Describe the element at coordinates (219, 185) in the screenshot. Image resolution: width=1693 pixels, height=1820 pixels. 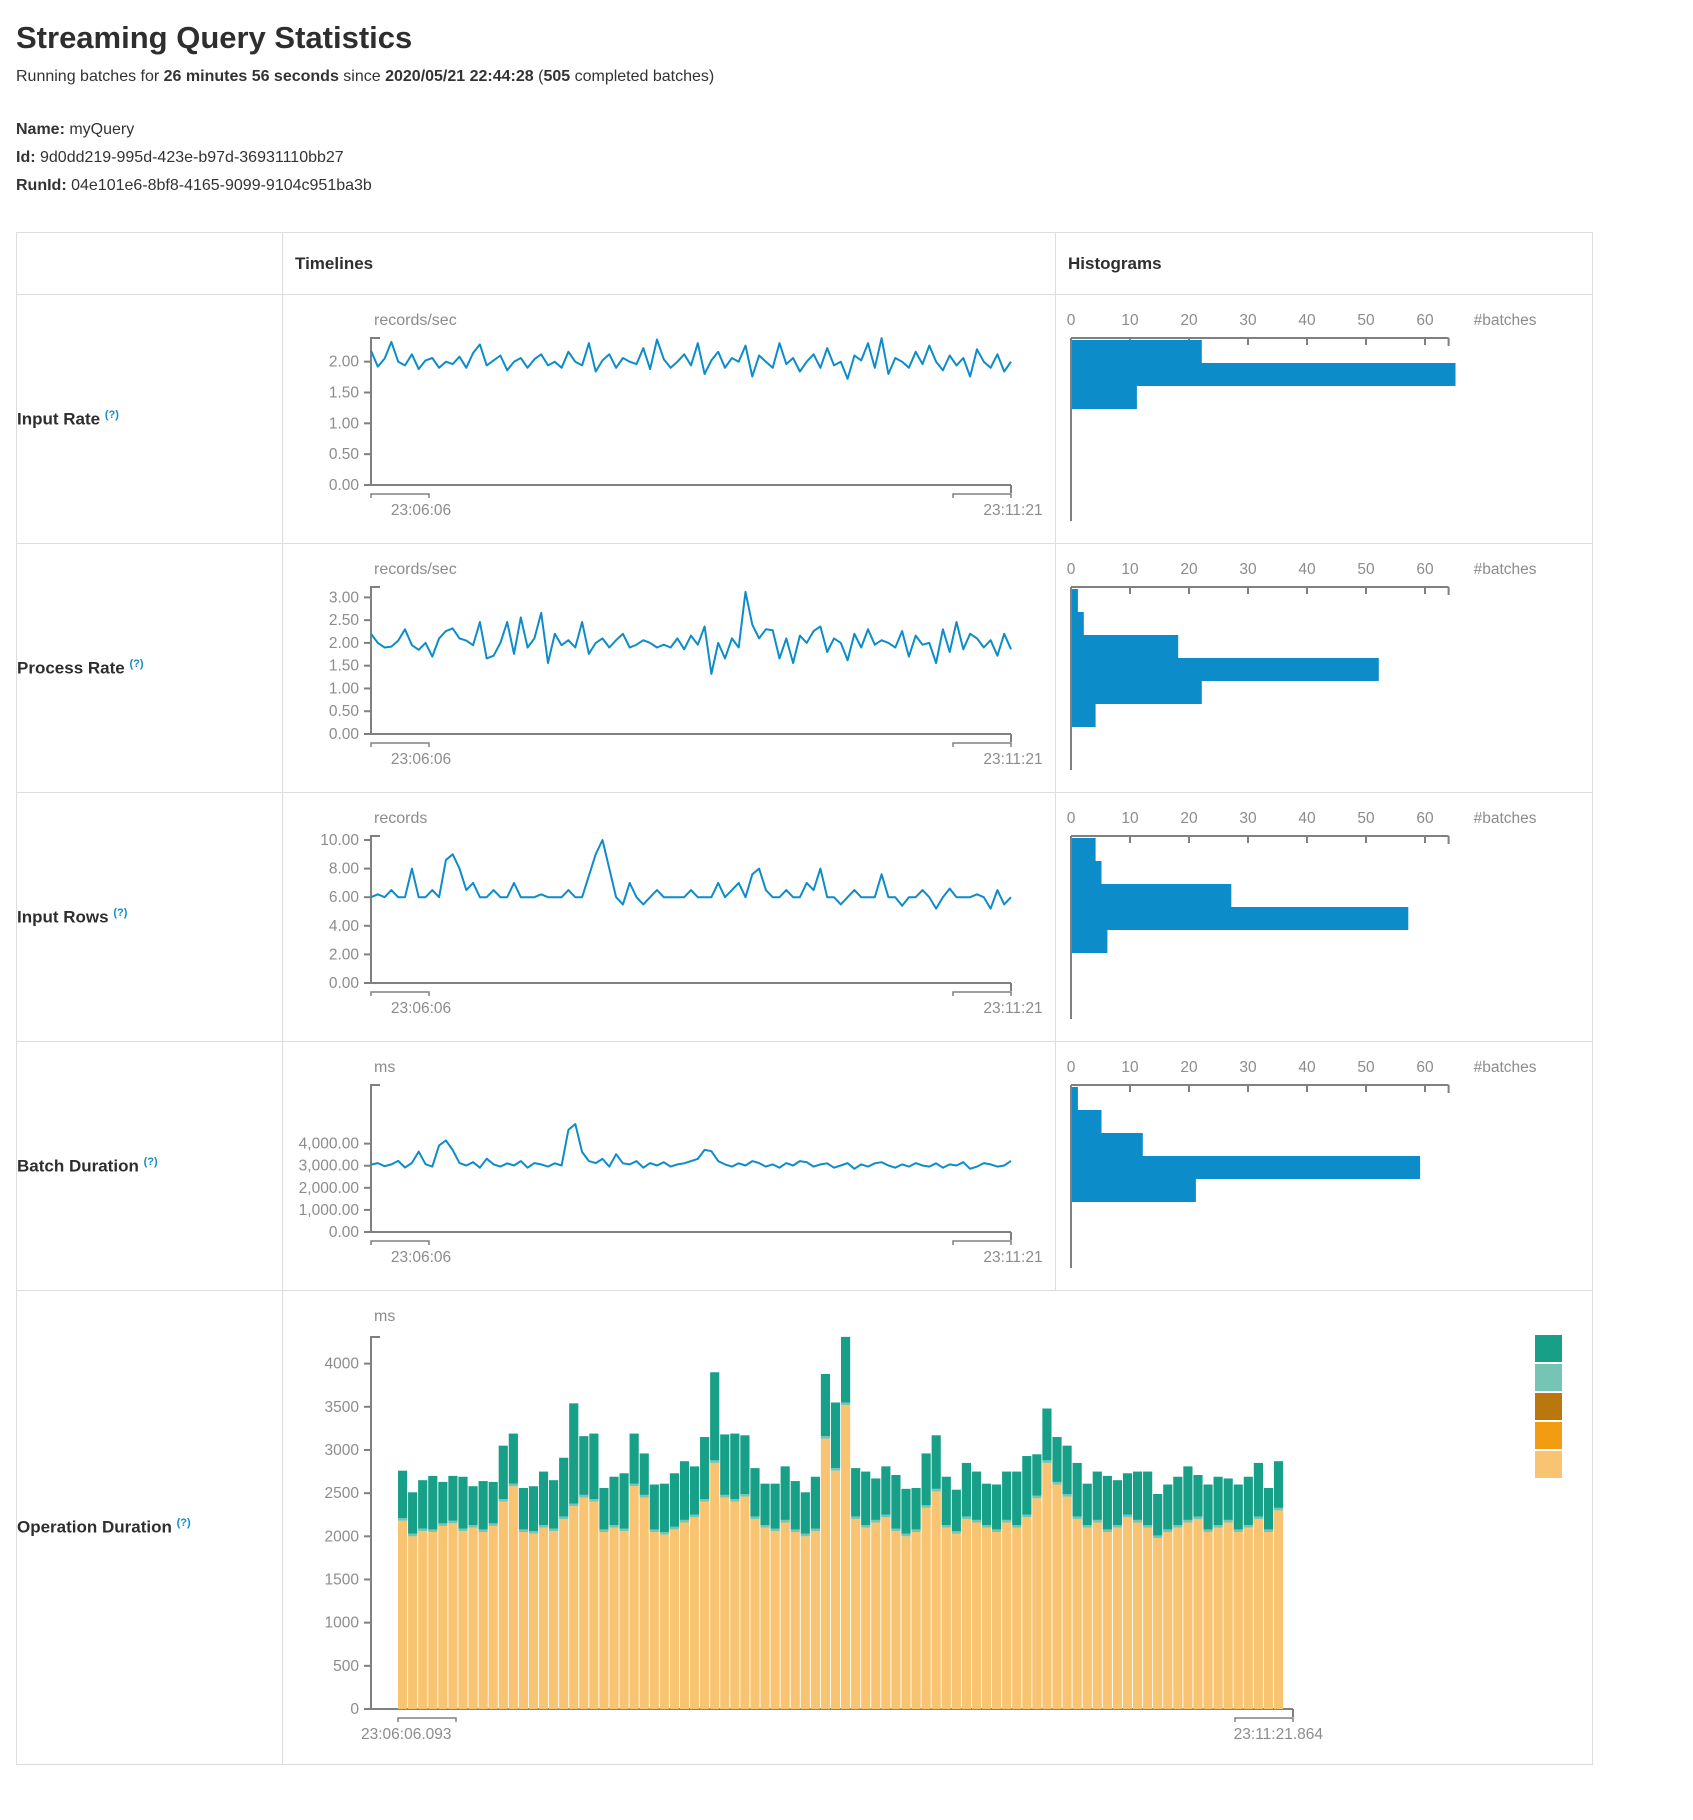
I see `query-runid-value: 04e101e6-8bf8-4165-9099-9104c951ba3b` at that location.